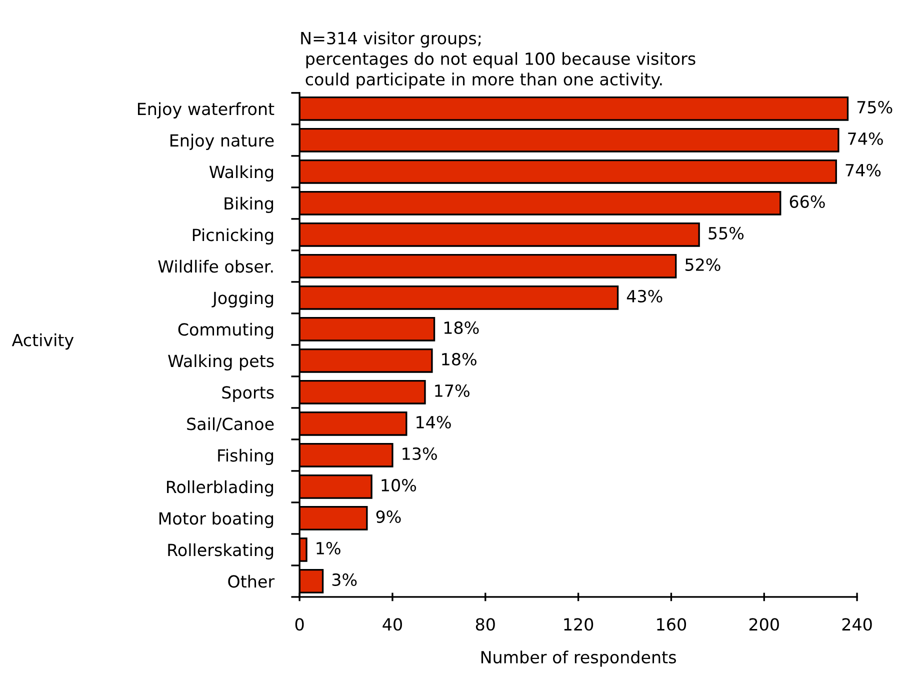 The image size is (905, 683). What do you see at coordinates (485, 624) in the screenshot?
I see `x-tick-label: 80` at bounding box center [485, 624].